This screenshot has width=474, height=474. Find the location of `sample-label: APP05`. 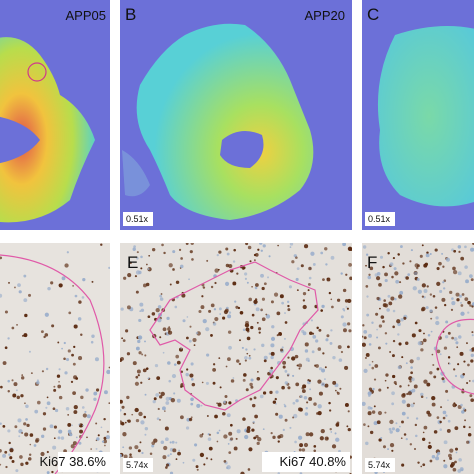

sample-label: APP05 is located at coordinates (86, 15).